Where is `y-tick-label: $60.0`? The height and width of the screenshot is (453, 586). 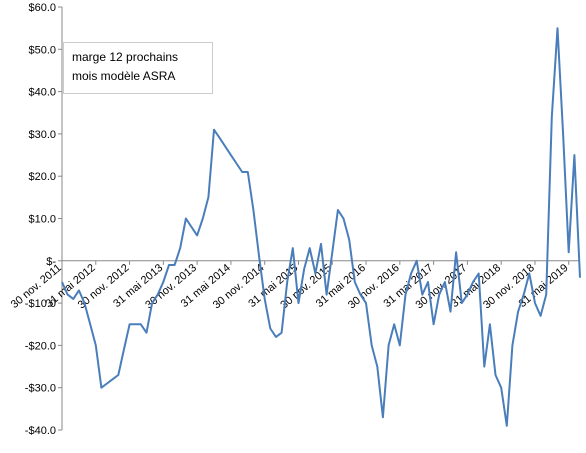
y-tick-label: $60.0 is located at coordinates (42, 8).